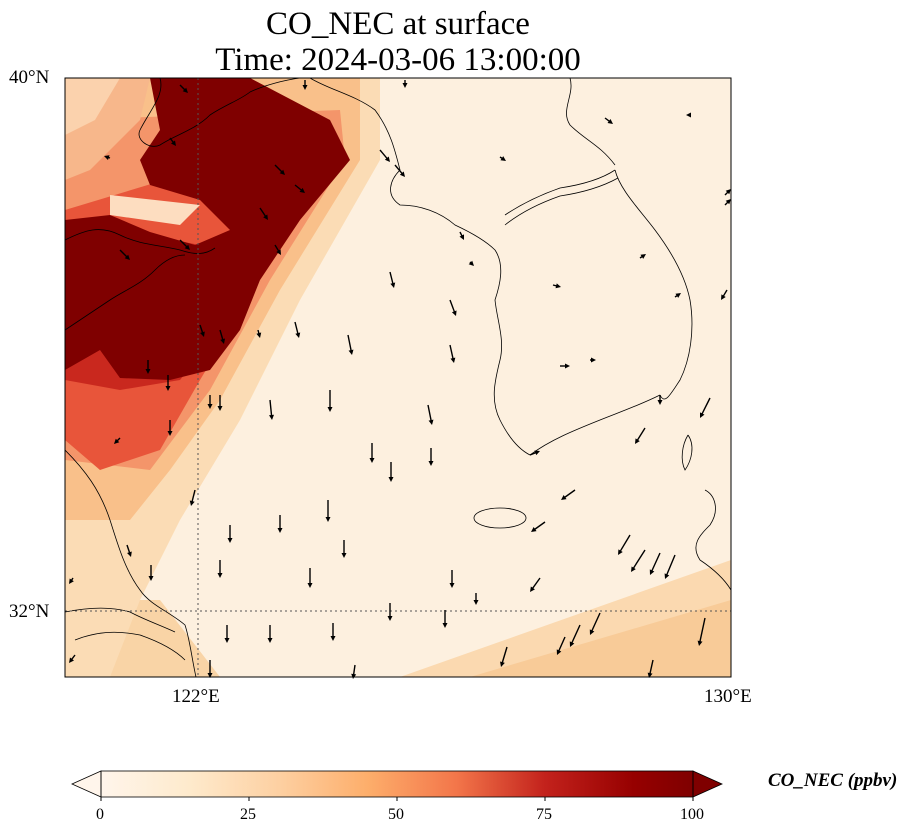  What do you see at coordinates (591, 122) in the screenshot?
I see `coast-ne` at bounding box center [591, 122].